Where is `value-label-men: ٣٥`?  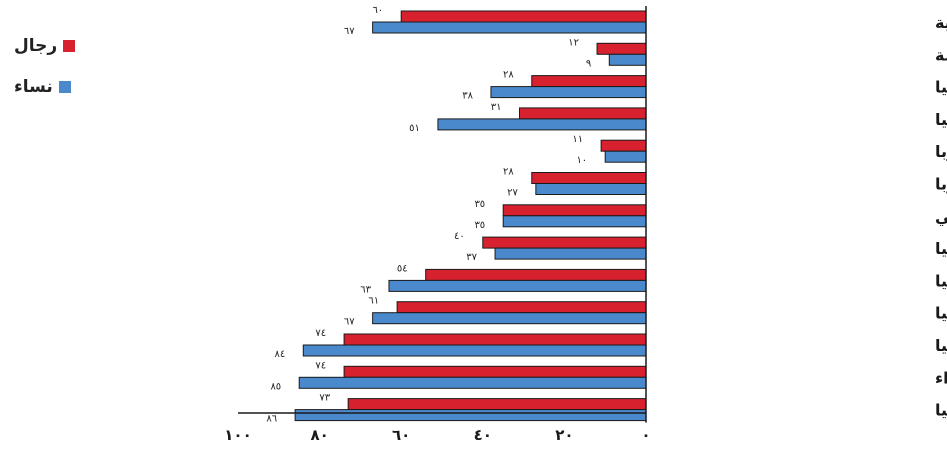 value-label-men: ٣٥ is located at coordinates (479, 204).